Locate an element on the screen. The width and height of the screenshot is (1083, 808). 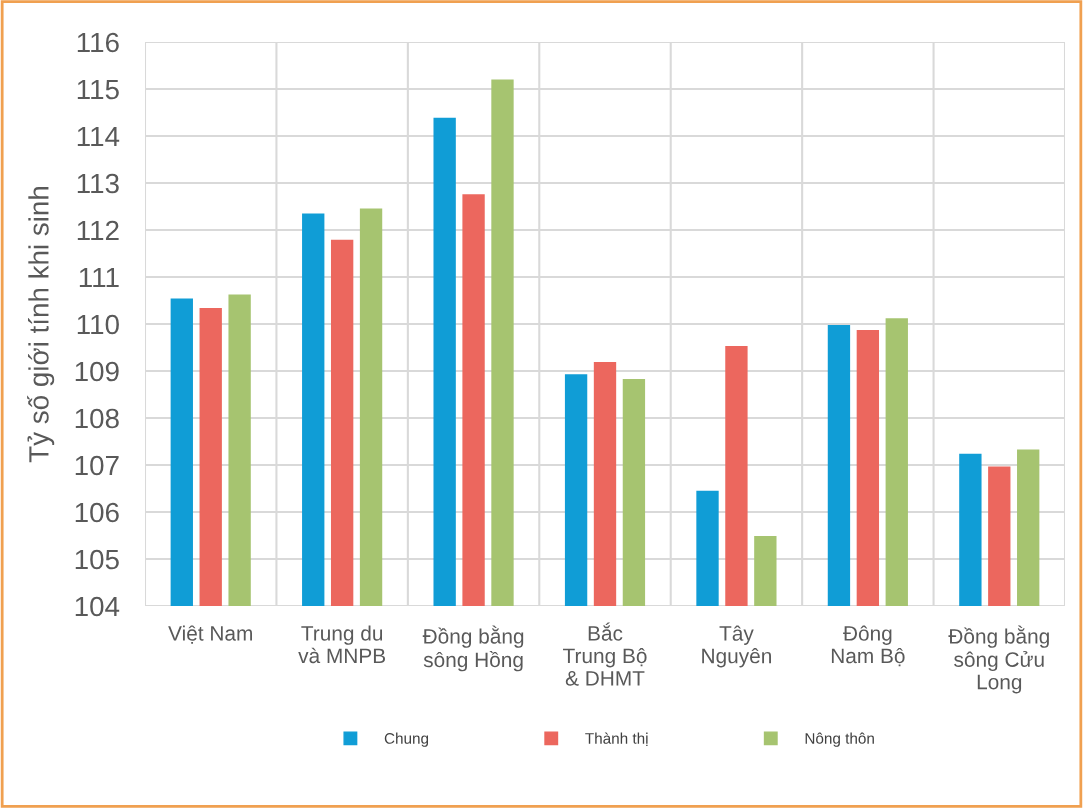
x-tick-label: Trung du và MNPB is located at coordinates (342, 644).